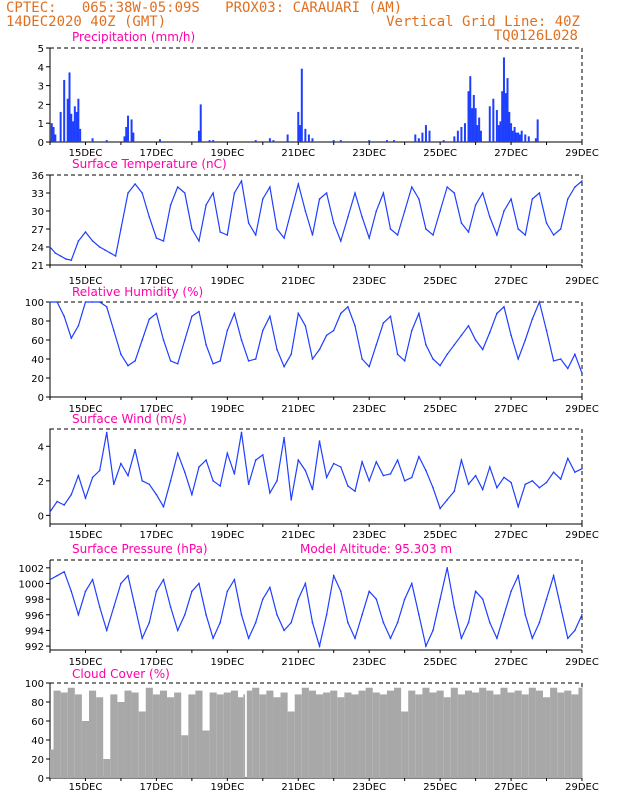 The width and height of the screenshot is (618, 800). Describe the element at coordinates (316, 349) in the screenshot. I see `panel-frame-top` at that location.